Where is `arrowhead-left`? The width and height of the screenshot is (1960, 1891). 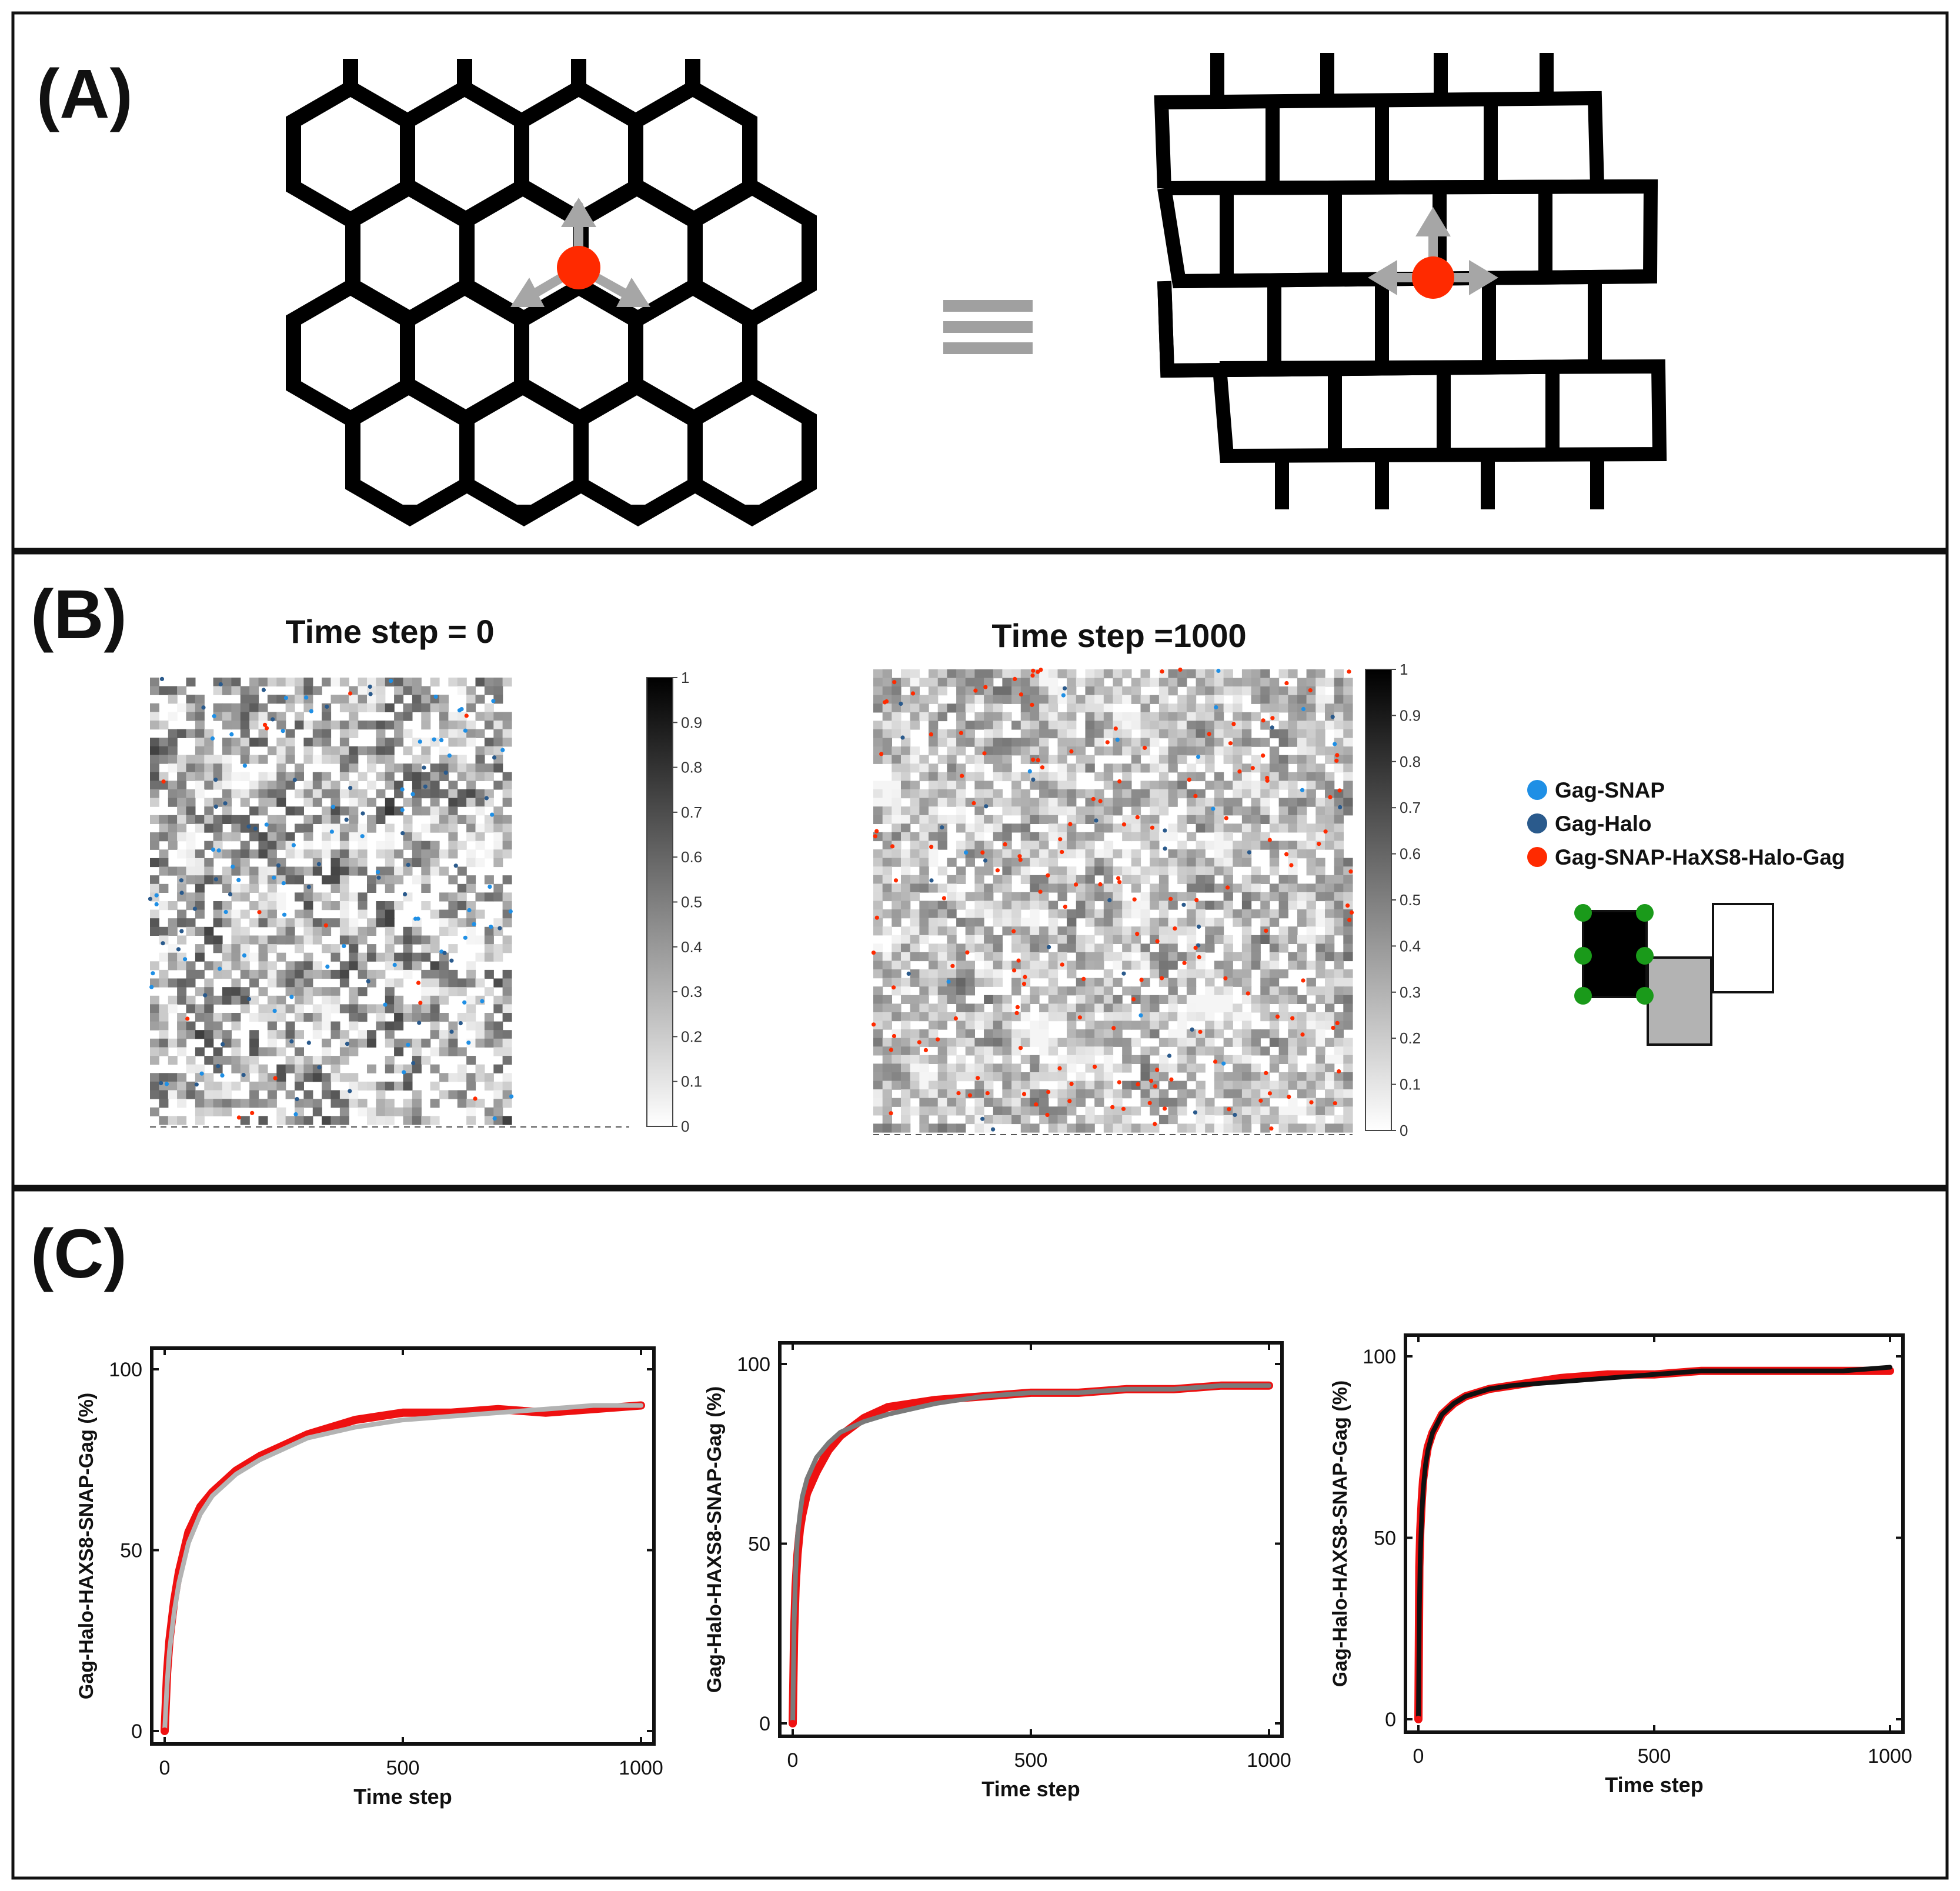 arrowhead-left is located at coordinates (1382, 277).